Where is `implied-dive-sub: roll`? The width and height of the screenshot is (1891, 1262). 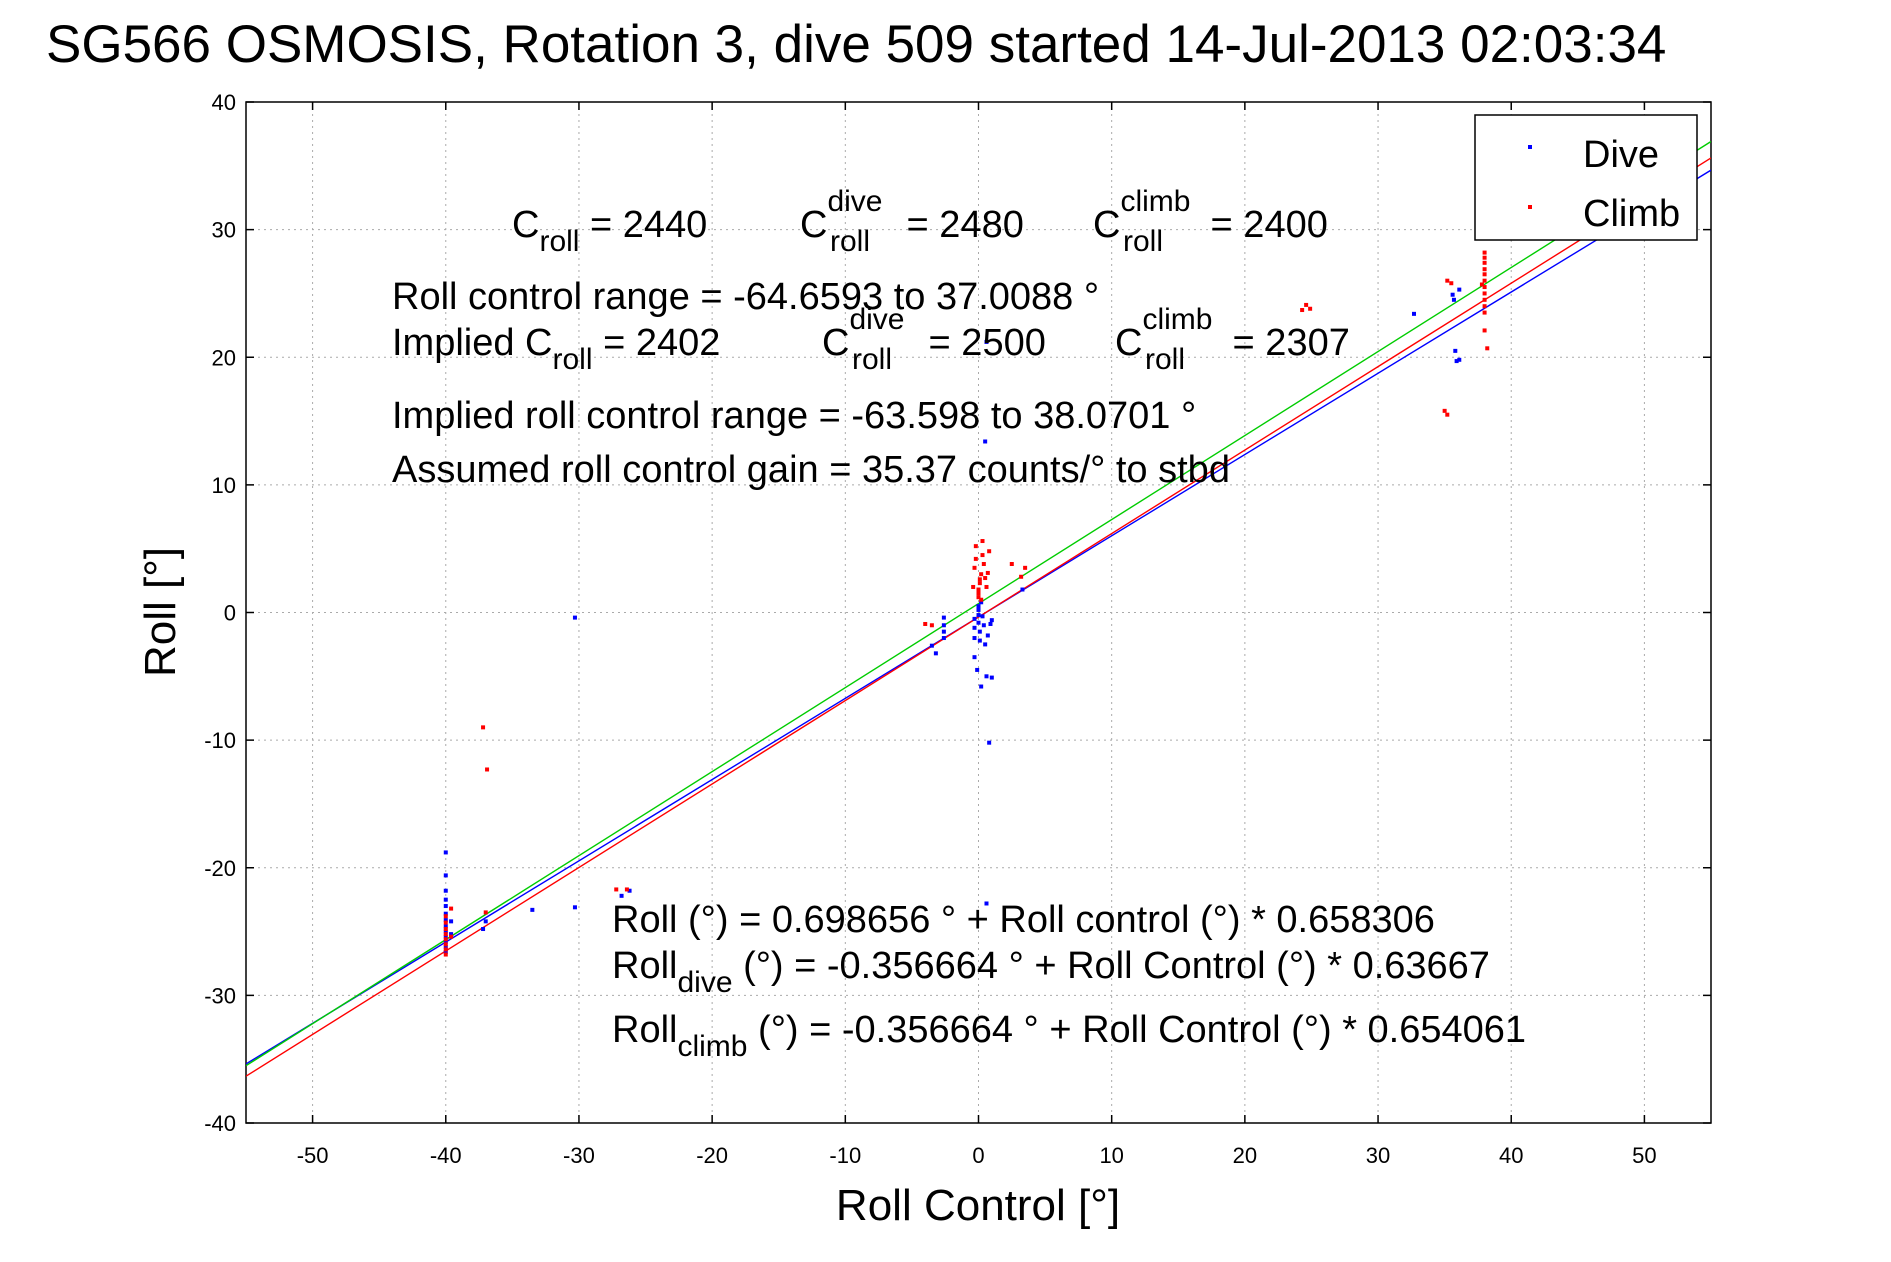 implied-dive-sub: roll is located at coordinates (872, 359).